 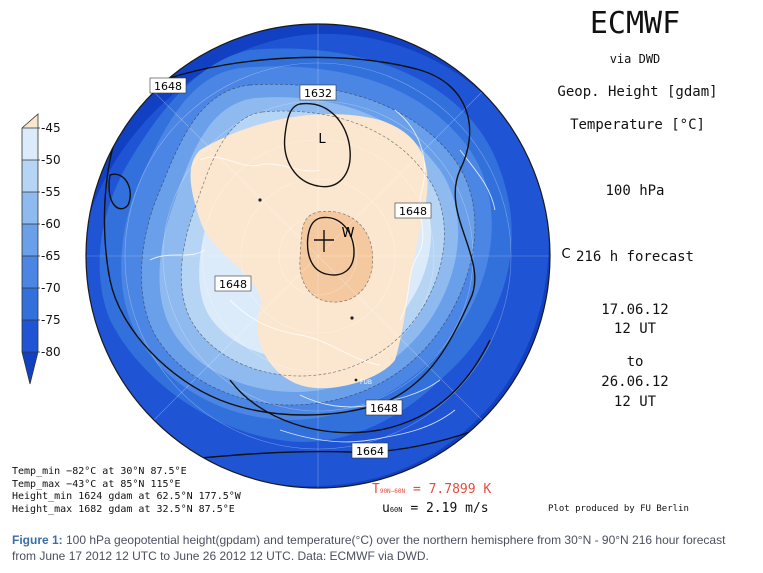 I want to click on temperature-difference: T90N−60N = 7.7899 K, so click(x=432, y=489).